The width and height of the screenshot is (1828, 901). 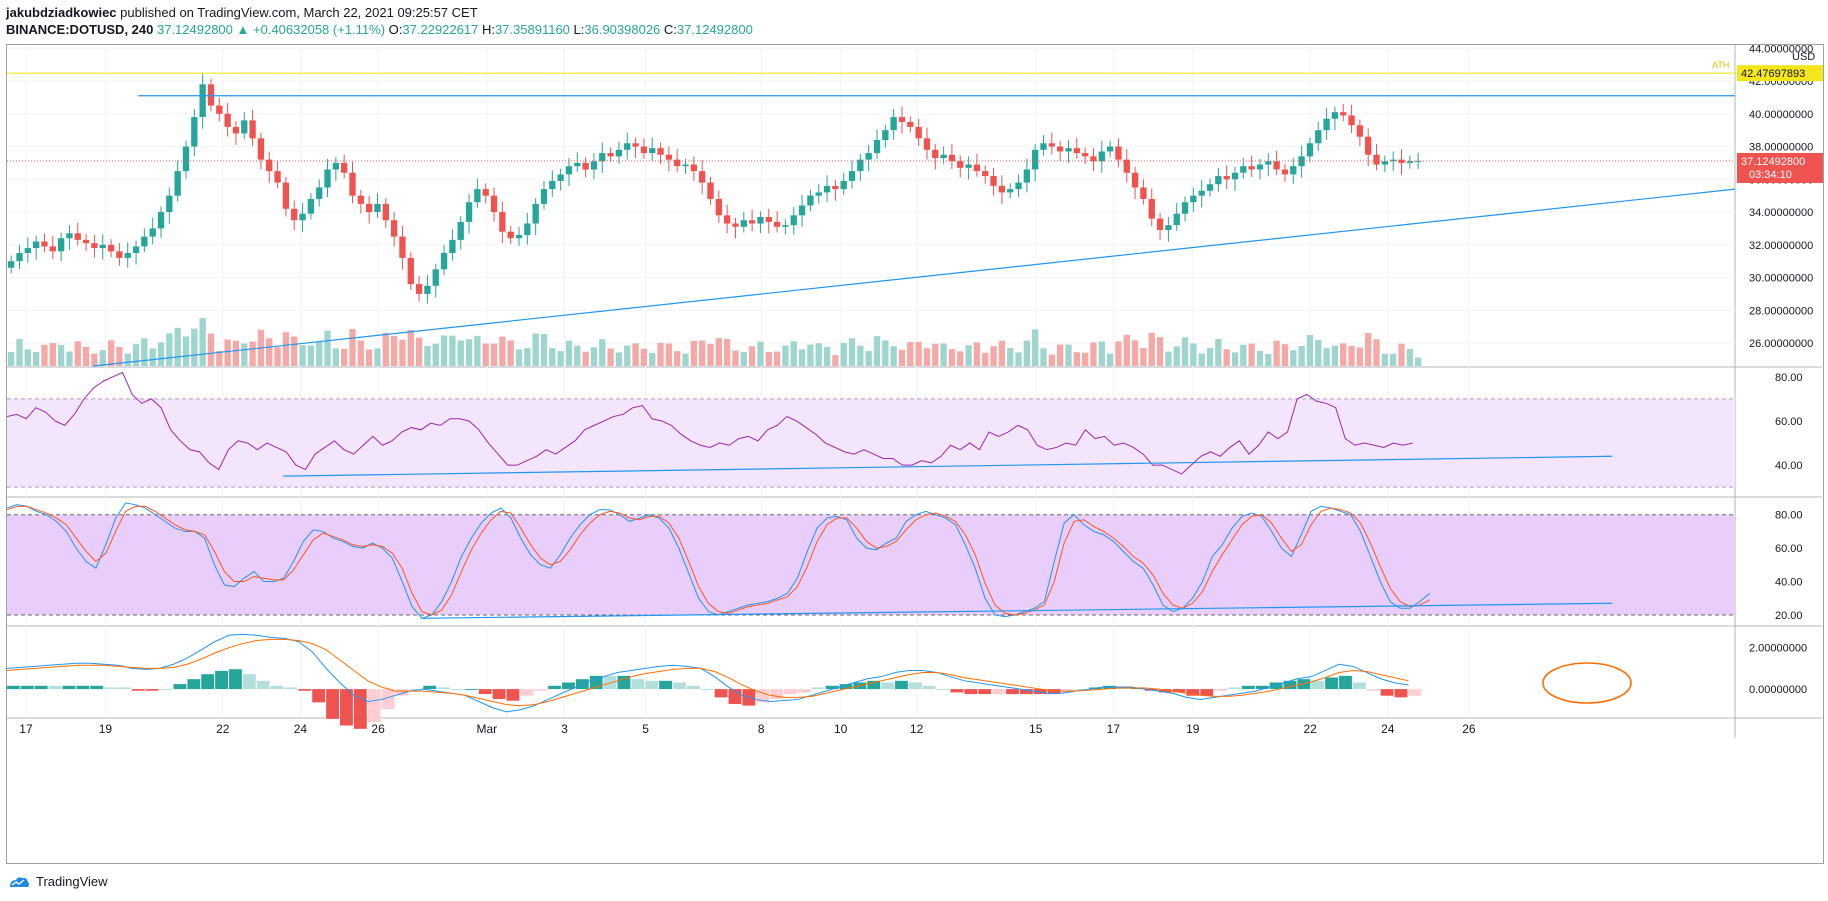 What do you see at coordinates (1781, 246) in the screenshot?
I see `price-tick-label: 32.00000000` at bounding box center [1781, 246].